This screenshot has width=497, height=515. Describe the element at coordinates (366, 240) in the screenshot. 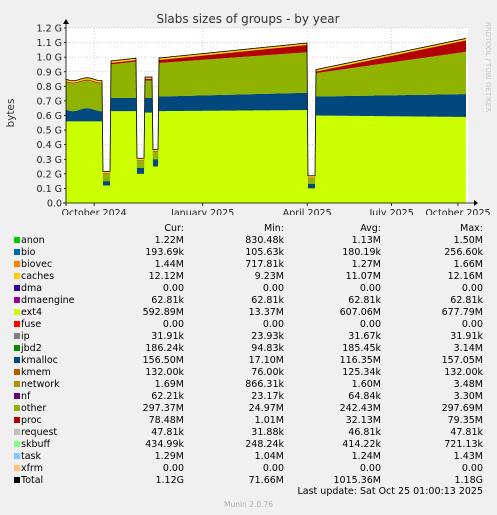

I see `legend-avg: 1.13M` at that location.